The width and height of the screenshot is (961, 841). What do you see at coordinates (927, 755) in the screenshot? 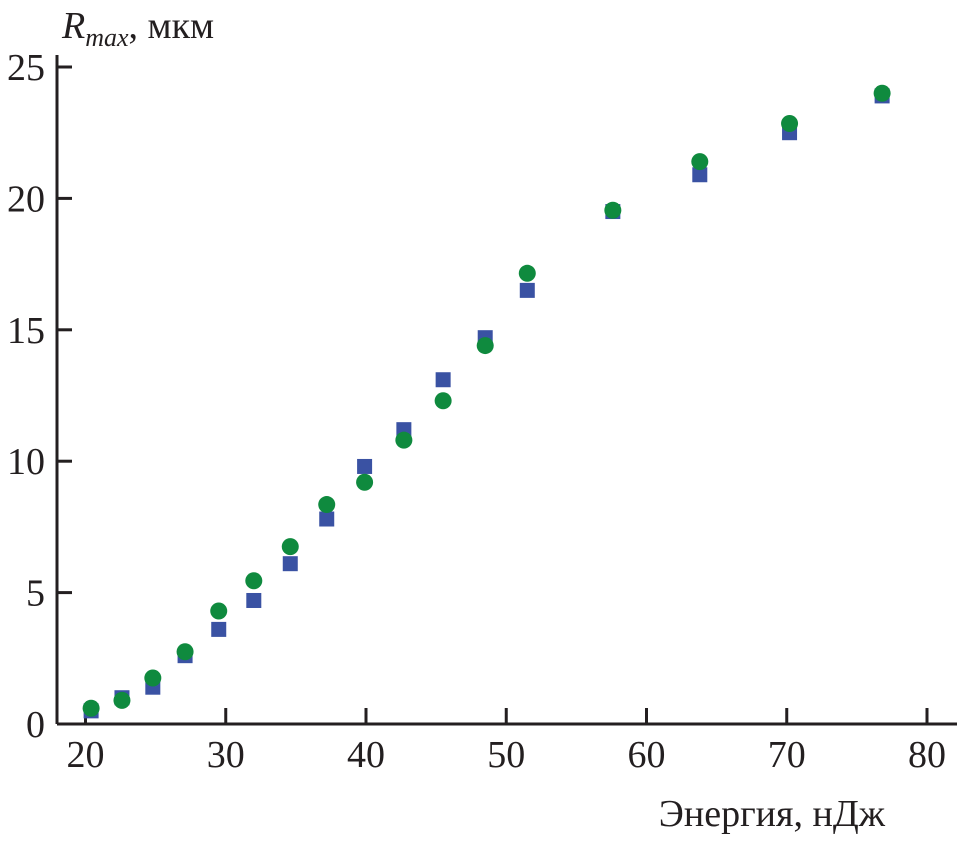
I see `x-tick-label: 80` at bounding box center [927, 755].